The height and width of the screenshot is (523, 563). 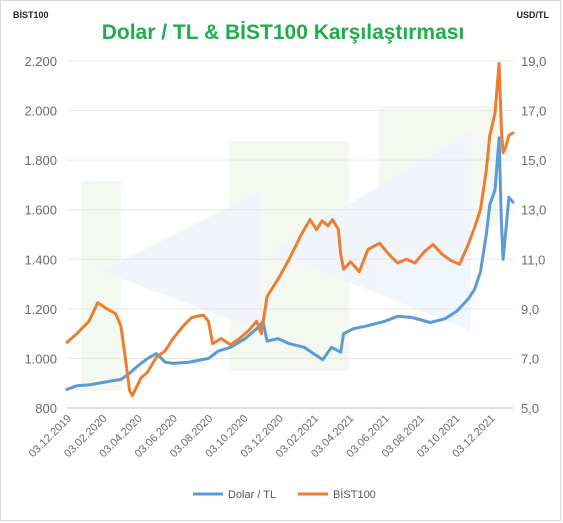 I want to click on left-tick-label: 1.400, so click(x=40, y=259).